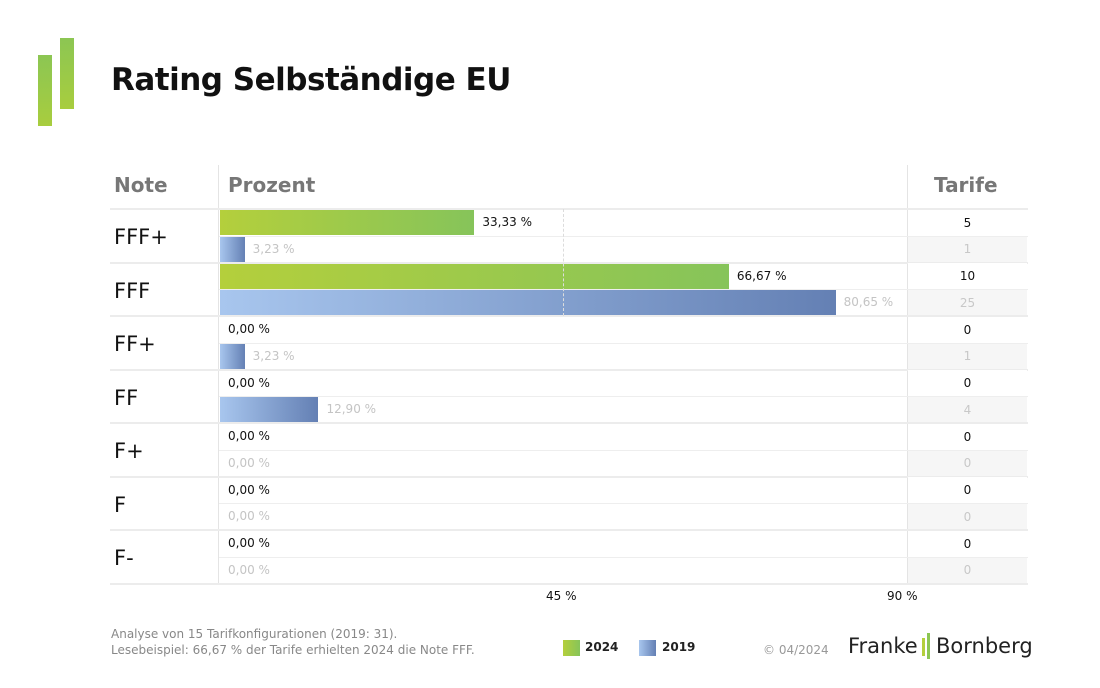 This screenshot has height=688, width=1100. Describe the element at coordinates (561, 596) in the screenshot. I see `xtick-45: 45 %` at that location.